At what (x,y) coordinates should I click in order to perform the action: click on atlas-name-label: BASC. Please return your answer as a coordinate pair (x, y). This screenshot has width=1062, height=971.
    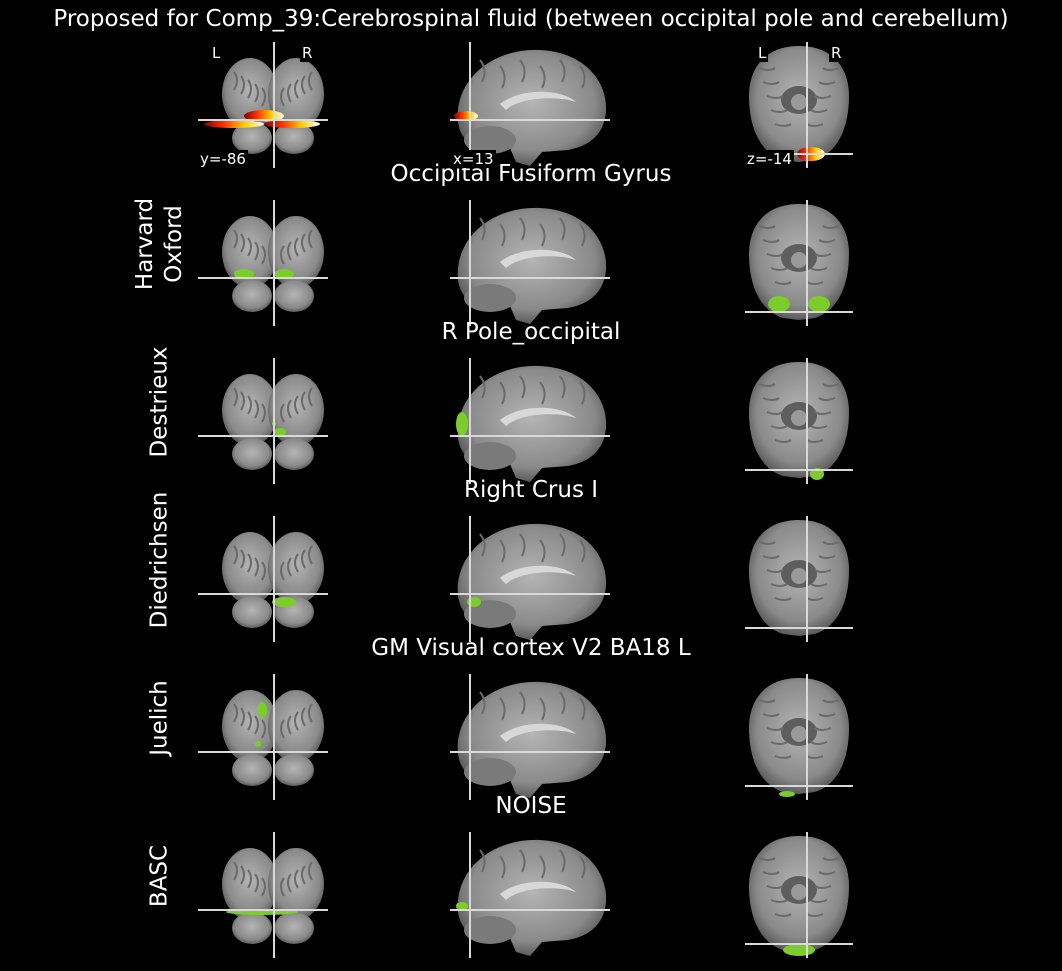
    Looking at the image, I should click on (159, 876).